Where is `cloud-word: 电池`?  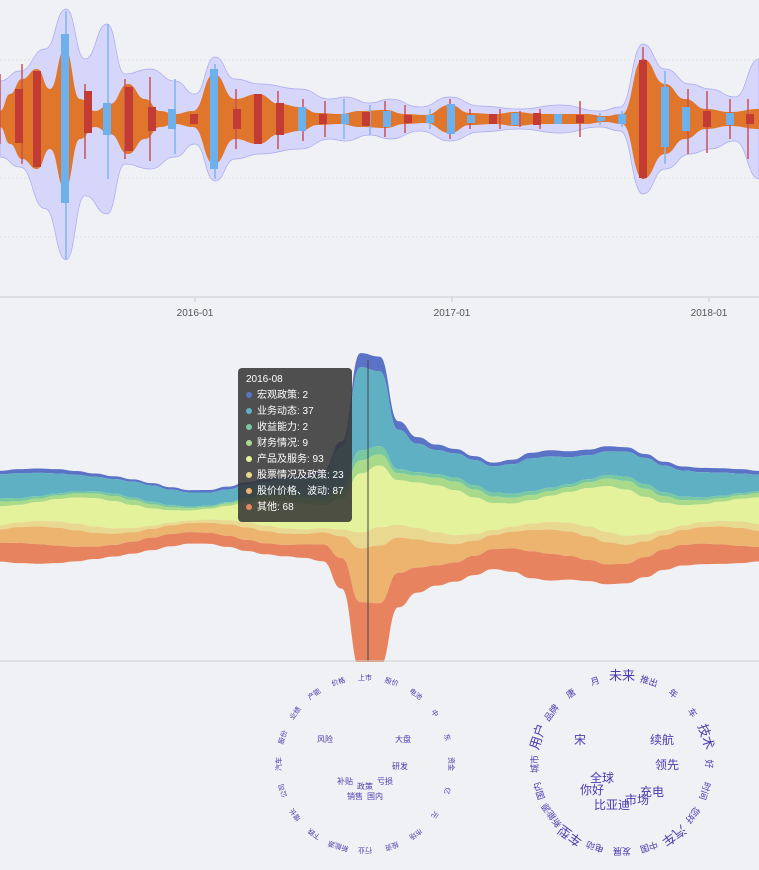 cloud-word: 电池 is located at coordinates (416, 694).